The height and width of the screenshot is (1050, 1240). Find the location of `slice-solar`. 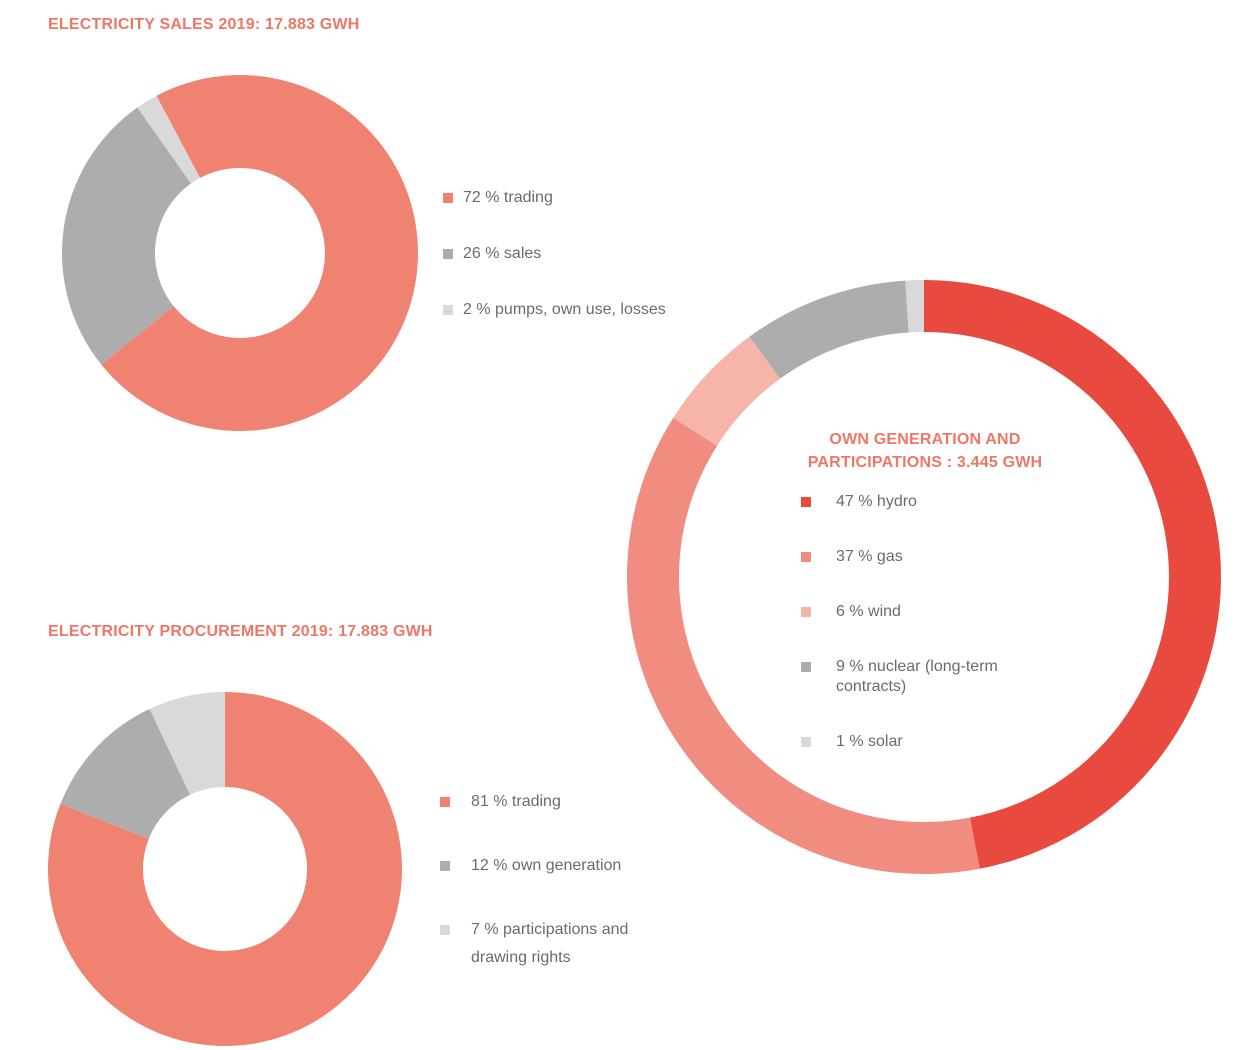

slice-solar is located at coordinates (914, 306).